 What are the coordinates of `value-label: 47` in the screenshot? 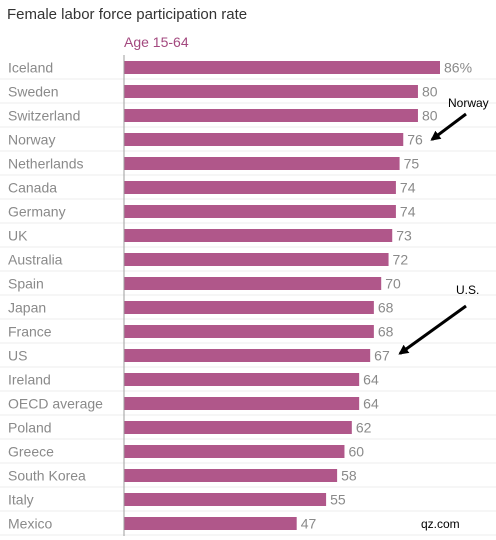 It's located at (309, 524).